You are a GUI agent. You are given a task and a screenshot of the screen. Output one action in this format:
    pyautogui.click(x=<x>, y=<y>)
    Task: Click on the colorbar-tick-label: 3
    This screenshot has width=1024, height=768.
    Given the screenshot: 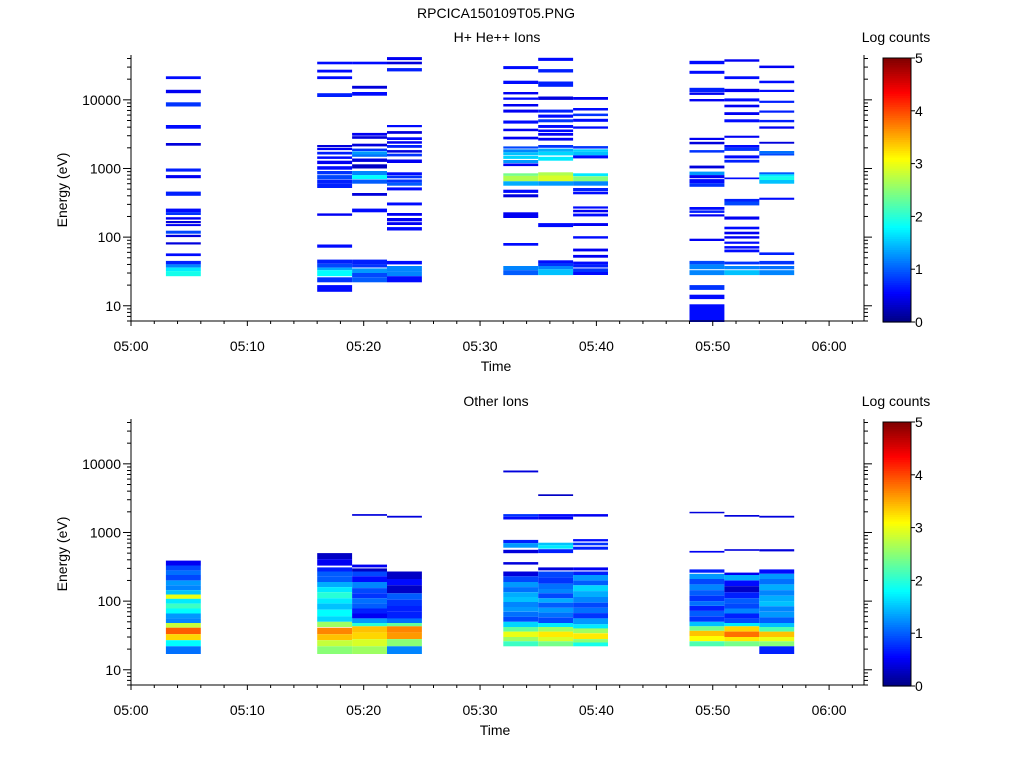 What is the action you would take?
    pyautogui.click(x=919, y=528)
    